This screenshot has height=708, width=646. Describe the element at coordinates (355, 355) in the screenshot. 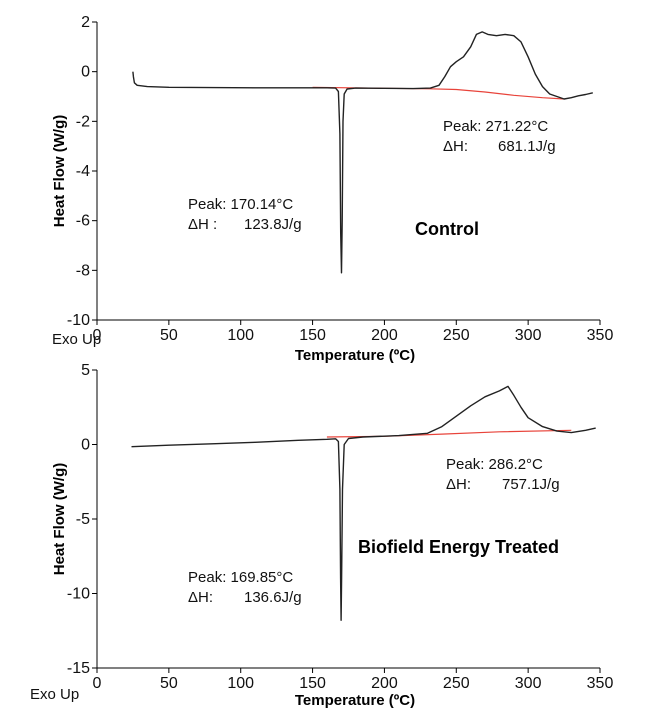

I see `control-x-axis-title: Temperature (ºC)` at that location.